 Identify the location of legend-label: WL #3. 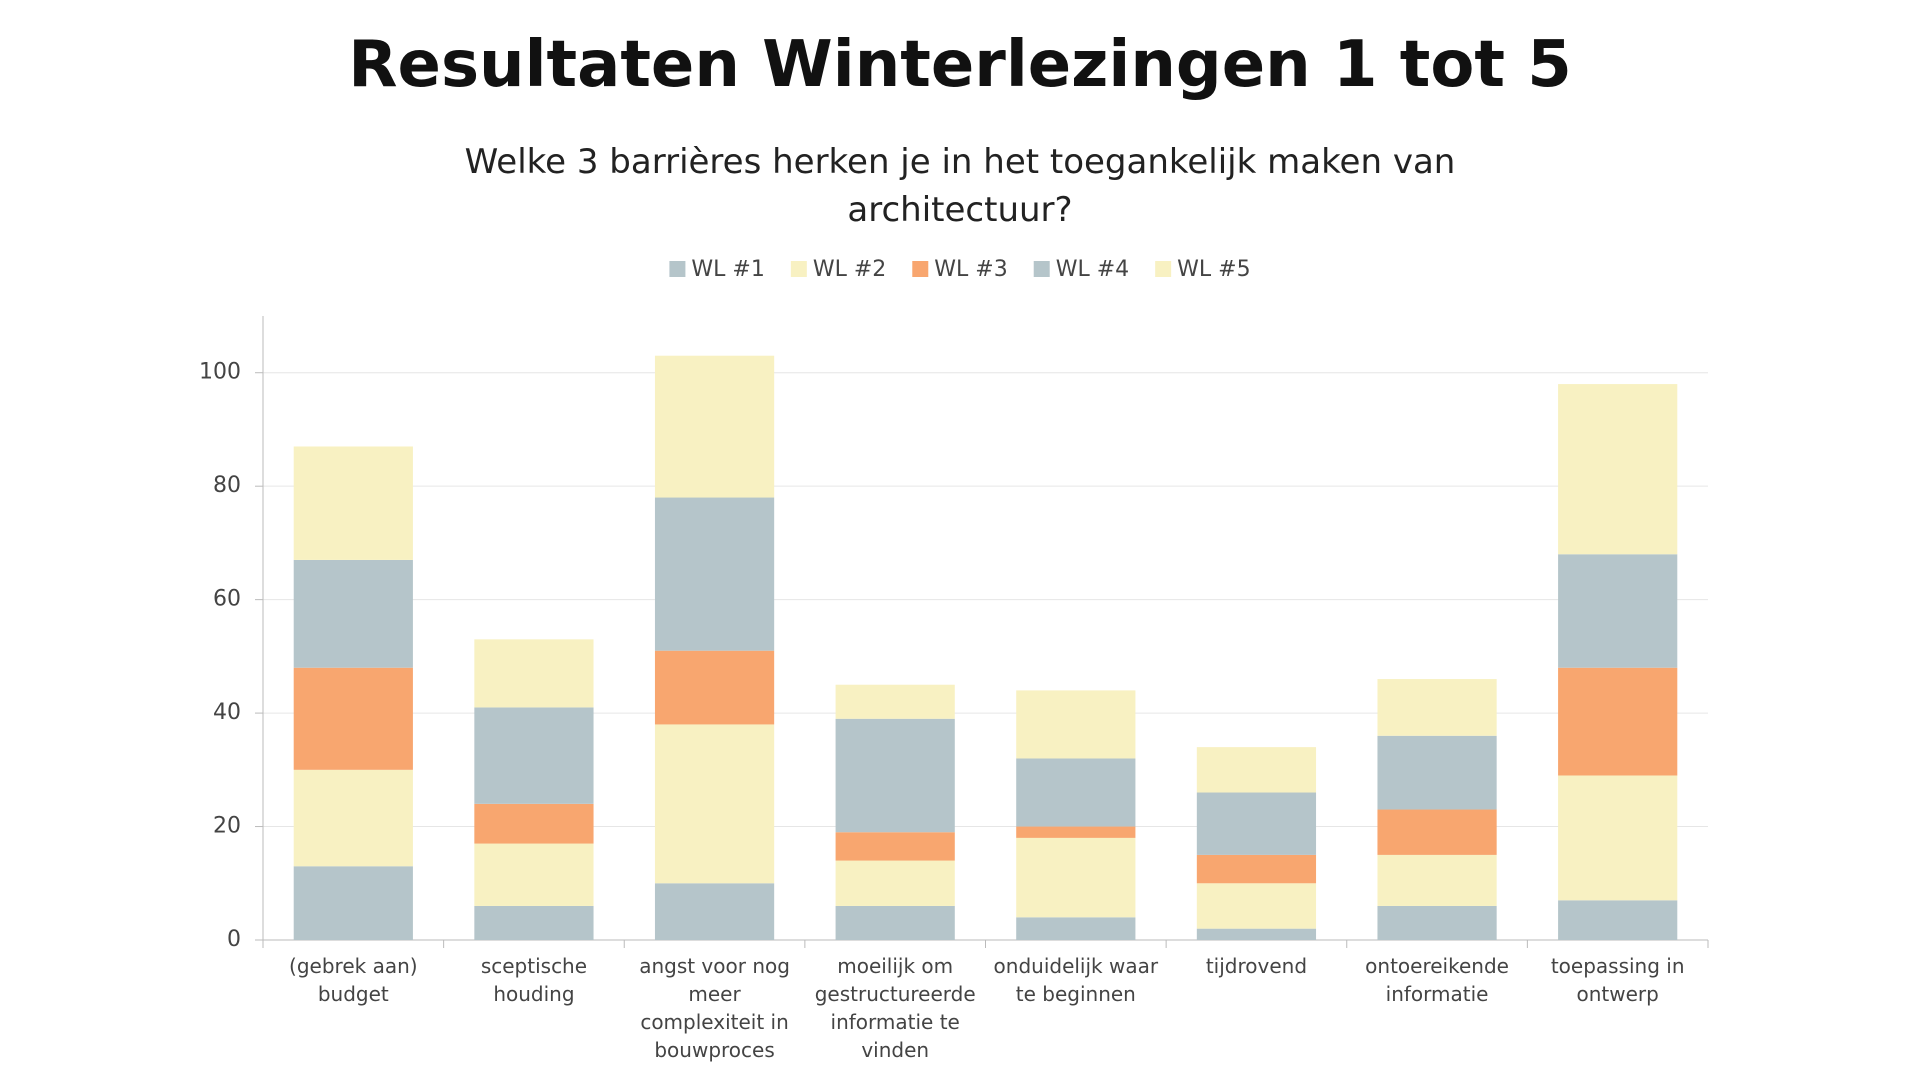
(970, 269).